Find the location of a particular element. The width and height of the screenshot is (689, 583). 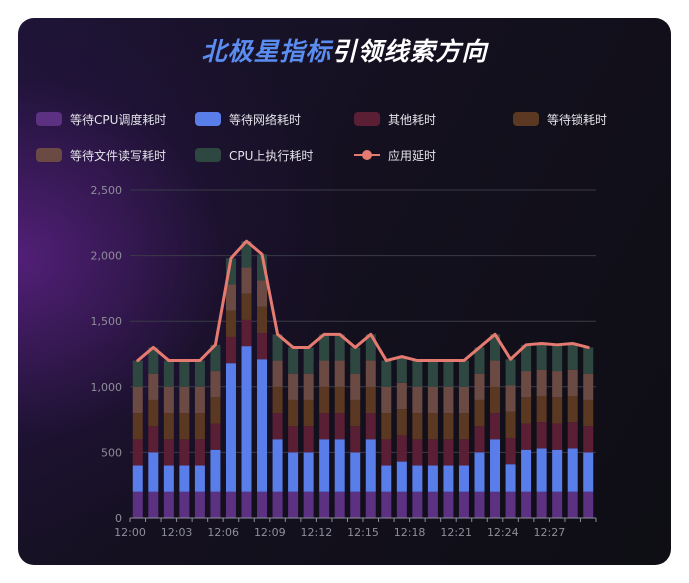

title-rest: 引领线索方向 is located at coordinates (409, 51).